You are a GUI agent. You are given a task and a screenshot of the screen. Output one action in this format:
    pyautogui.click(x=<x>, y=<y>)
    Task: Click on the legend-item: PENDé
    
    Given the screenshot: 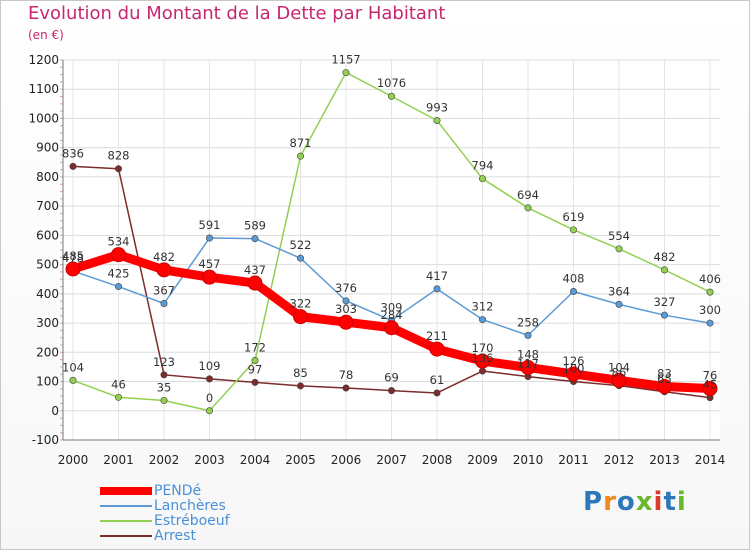 What is the action you would take?
    pyautogui.click(x=200, y=491)
    